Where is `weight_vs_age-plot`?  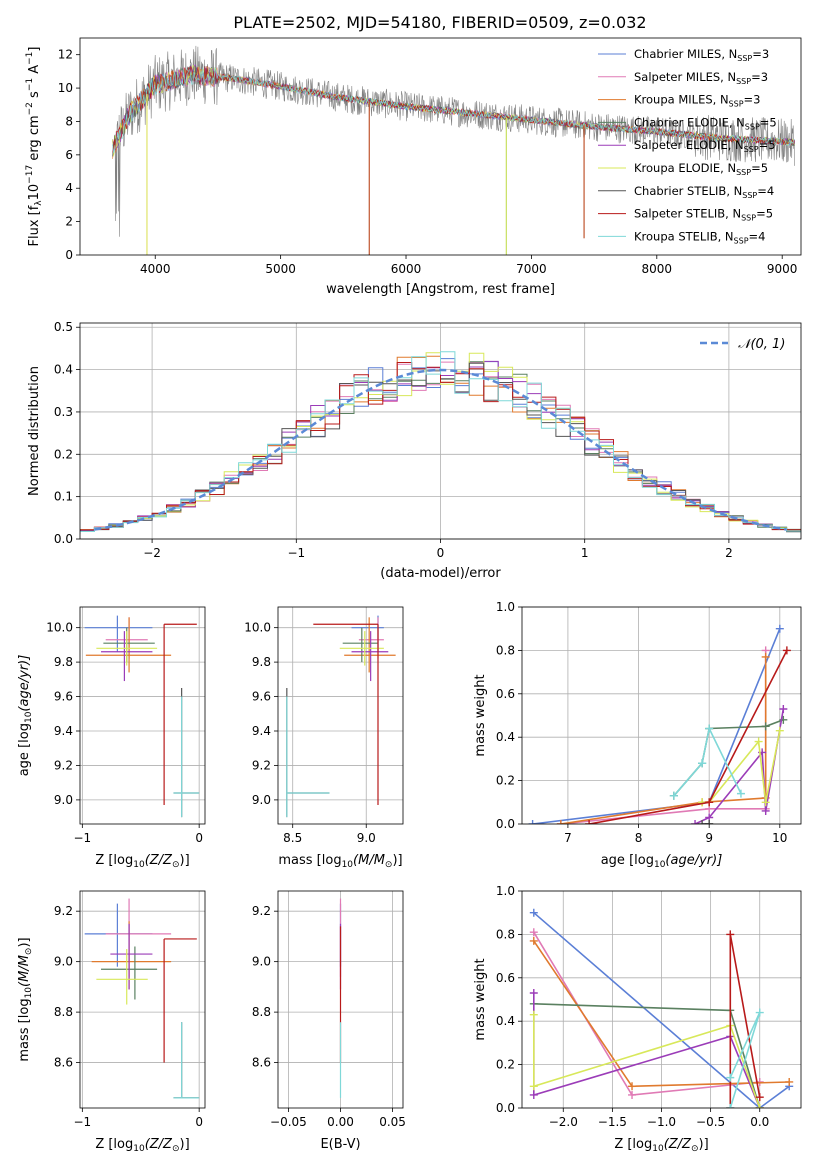
weight_vs_age-plot is located at coordinates (659, 724).